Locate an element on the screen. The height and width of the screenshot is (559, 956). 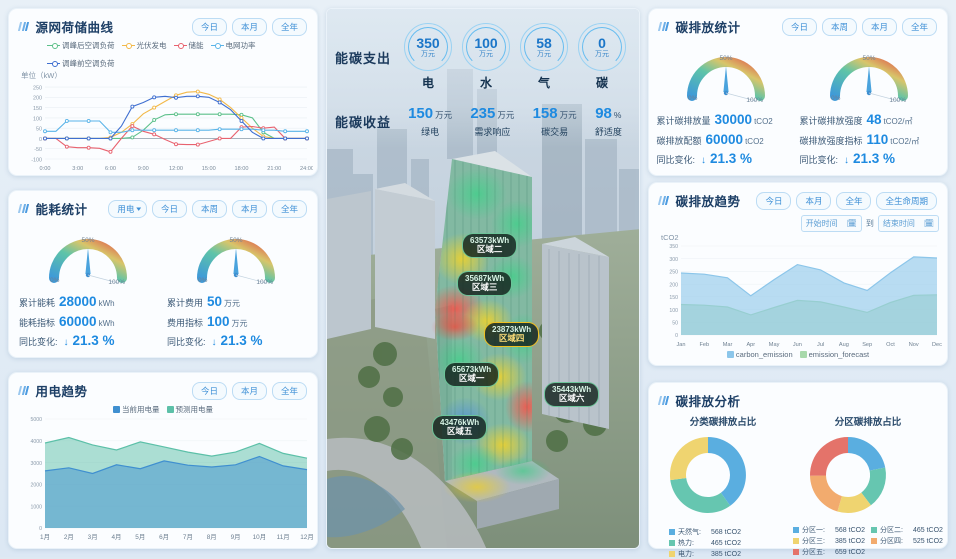
svg-text: 12:00 is located at coordinates (176, 169).